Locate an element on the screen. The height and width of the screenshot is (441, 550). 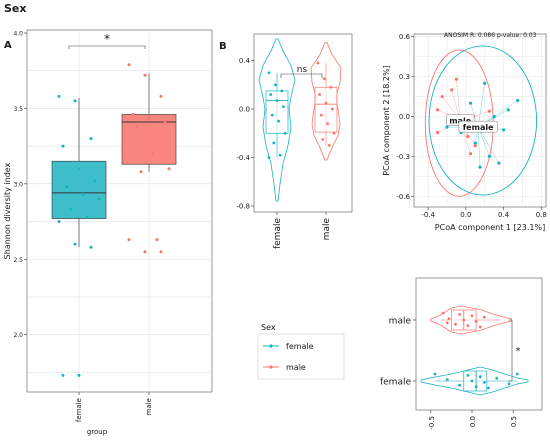
violin-male is located at coordinates (326, 101).